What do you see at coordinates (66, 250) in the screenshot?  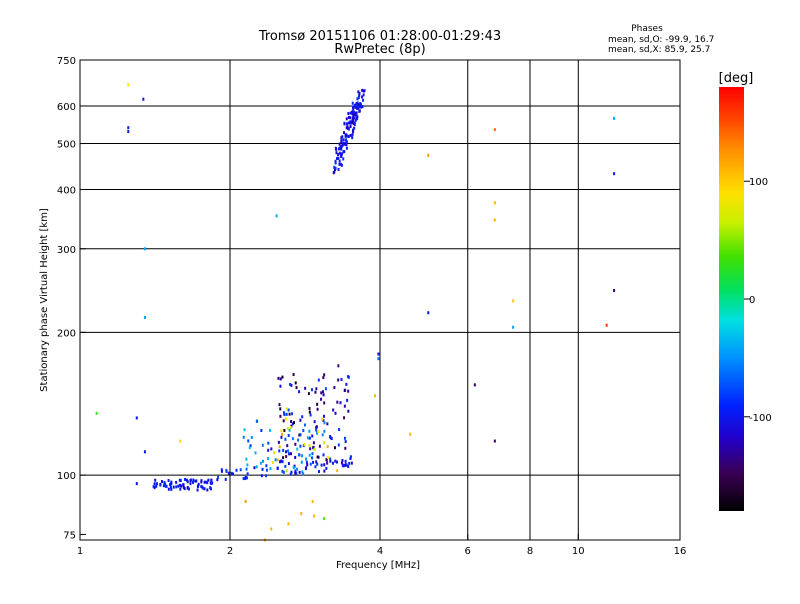 I see `y-tick-label: 300` at bounding box center [66, 250].